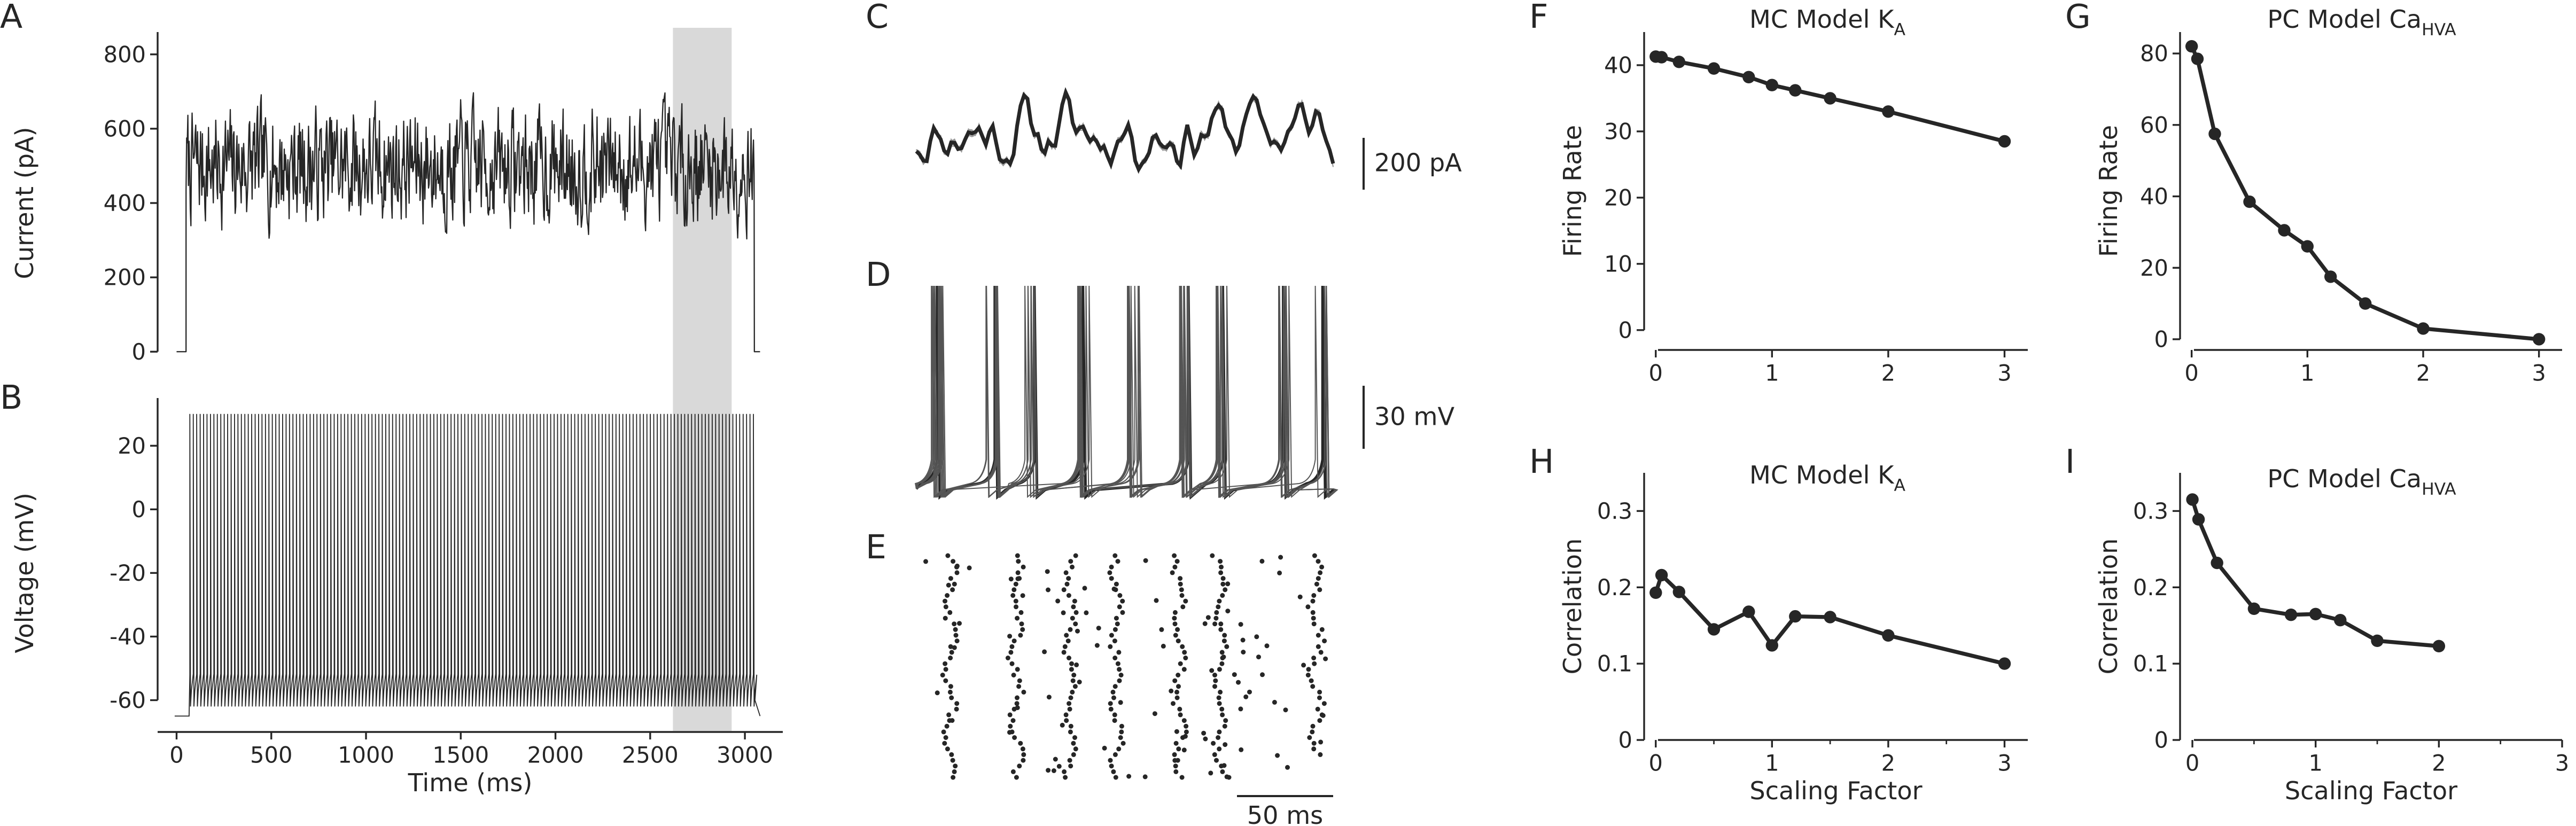 The image size is (2576, 826). What do you see at coordinates (877, 18) in the screenshot?
I see `panel-letter-c: C` at bounding box center [877, 18].